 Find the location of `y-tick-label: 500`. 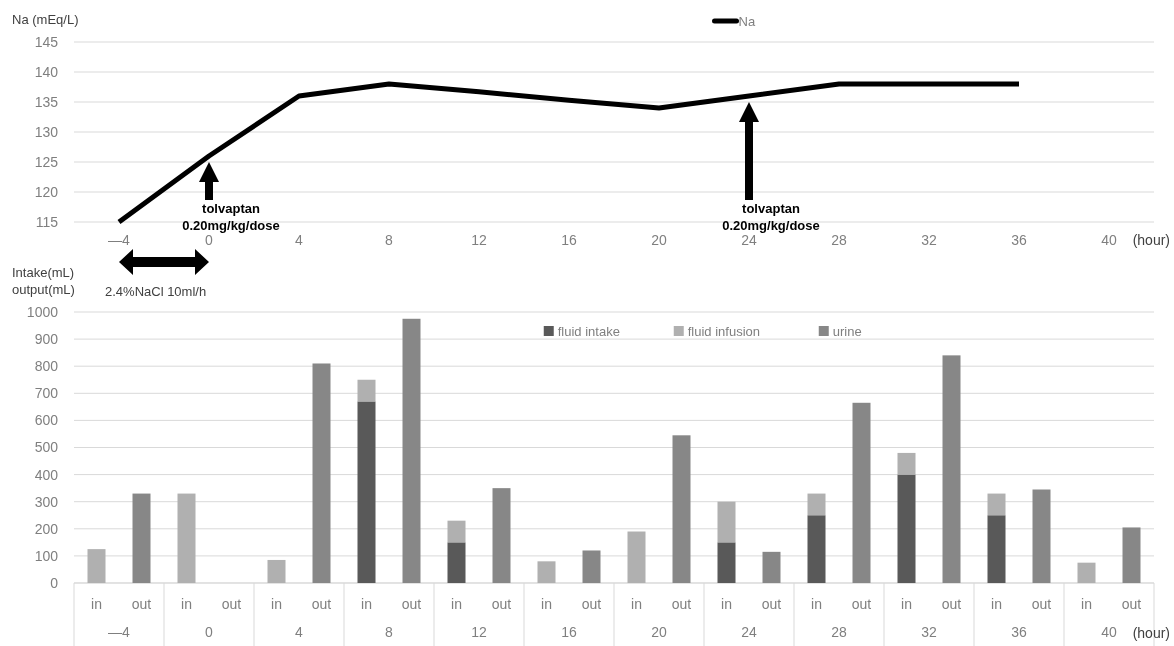

y-tick-label: 500 is located at coordinates (46, 447).